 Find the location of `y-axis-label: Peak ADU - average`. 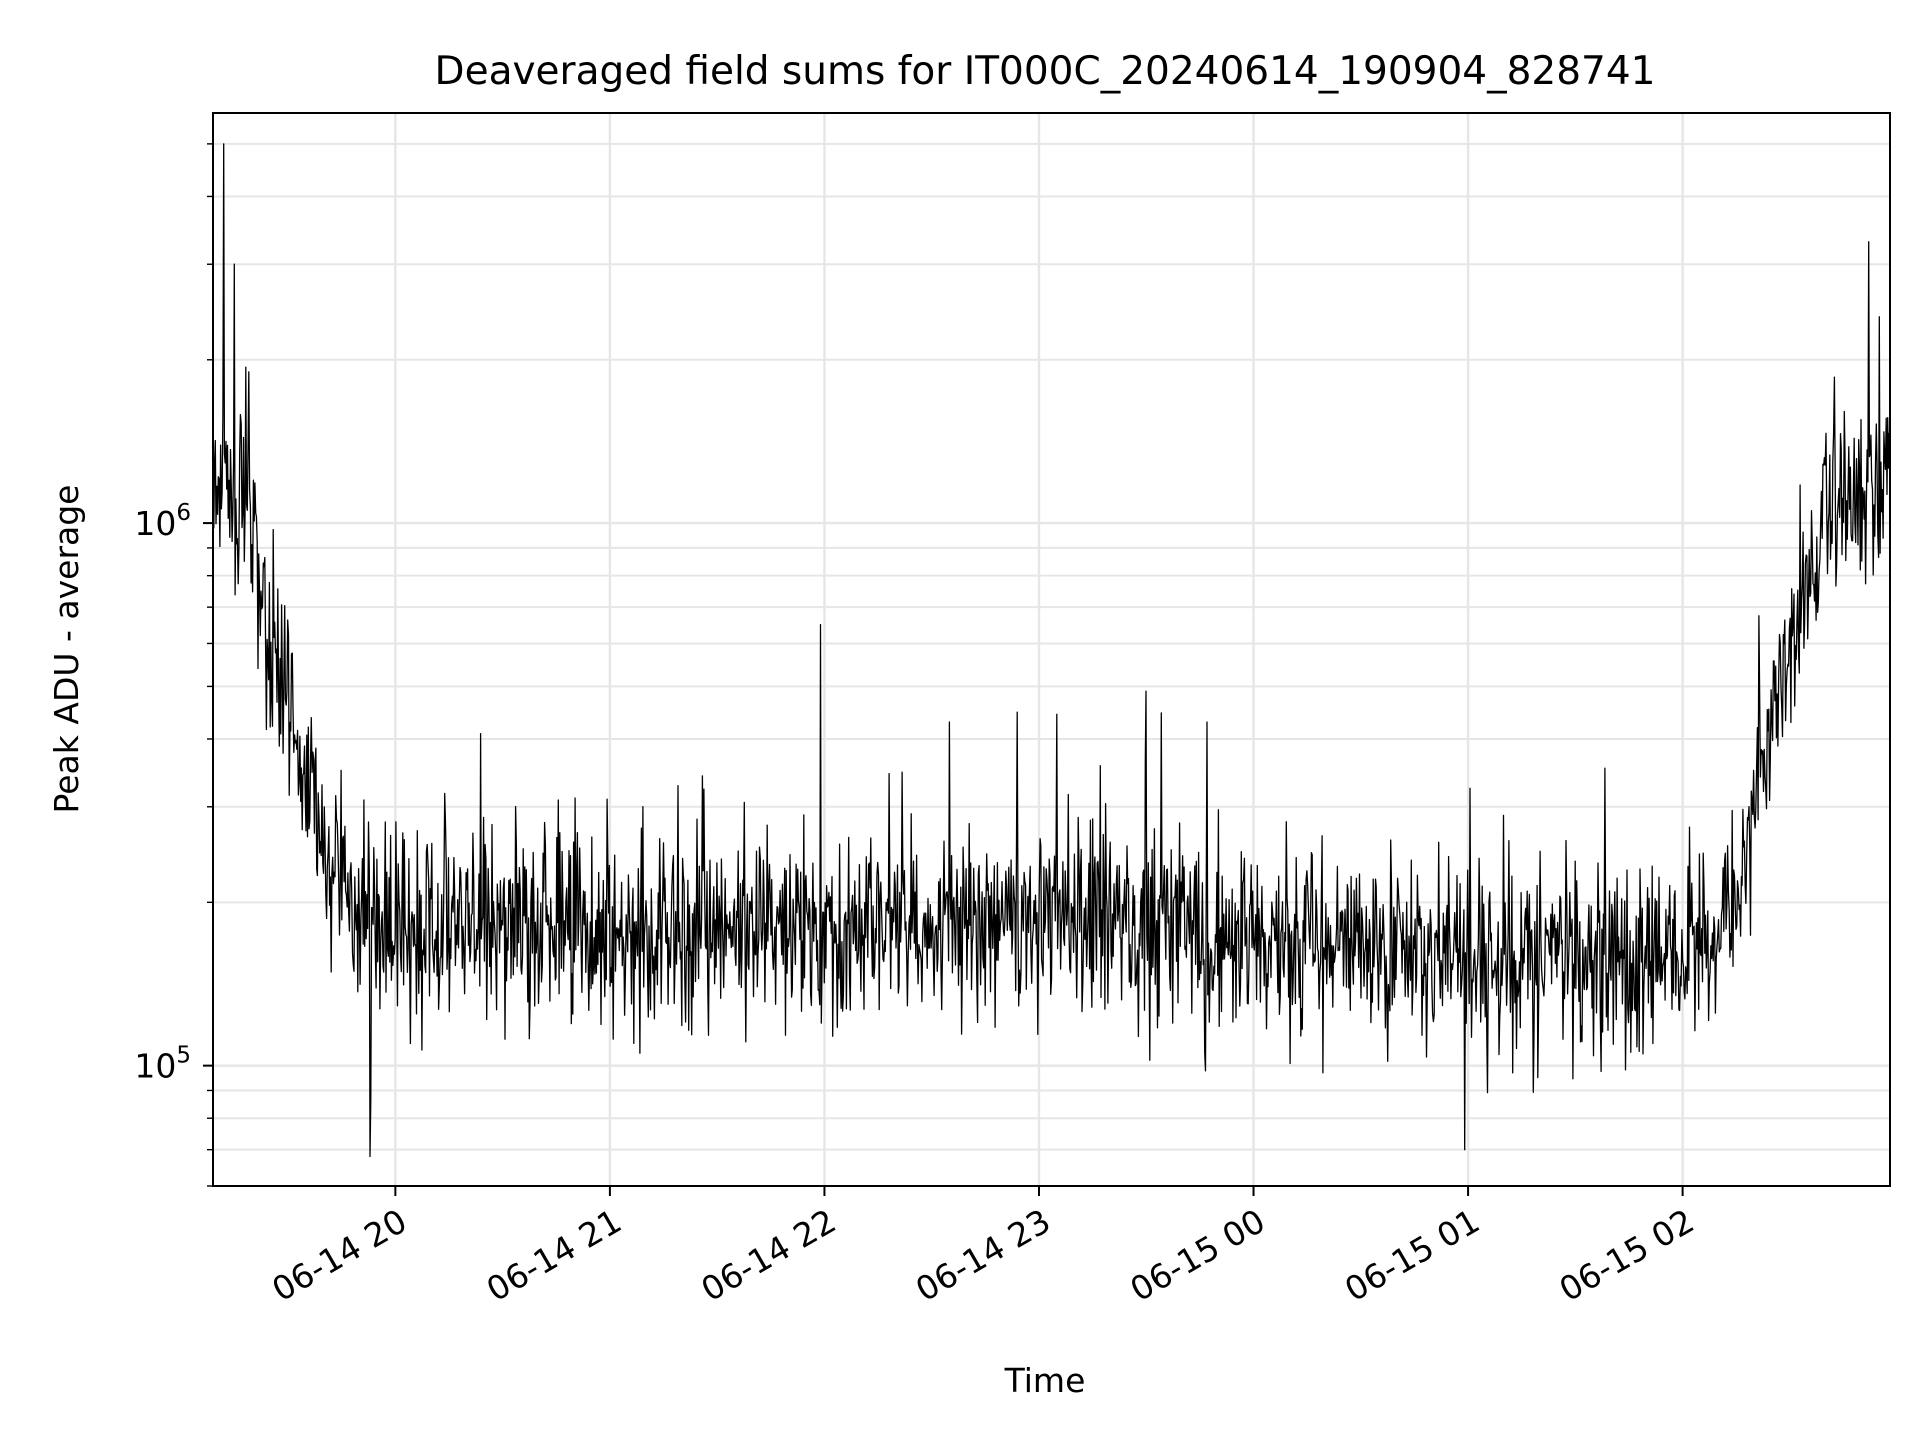

y-axis-label: Peak ADU - average is located at coordinates (66, 649).